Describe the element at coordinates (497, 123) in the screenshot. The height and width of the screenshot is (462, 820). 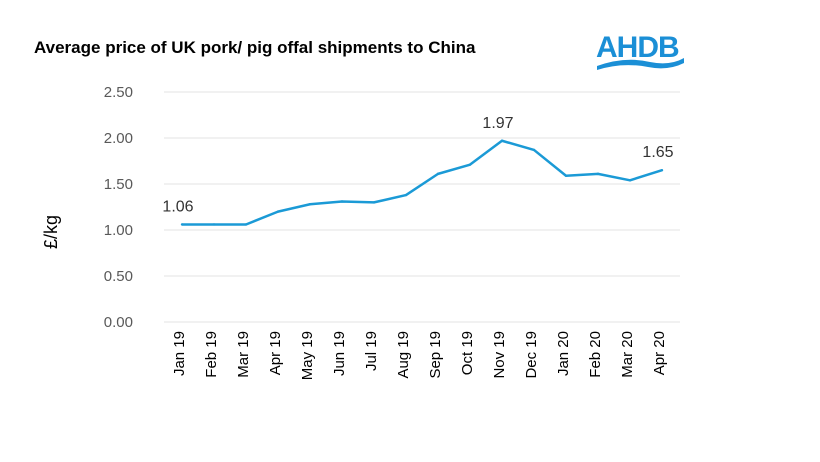
I see `data-label: 1.97` at that location.